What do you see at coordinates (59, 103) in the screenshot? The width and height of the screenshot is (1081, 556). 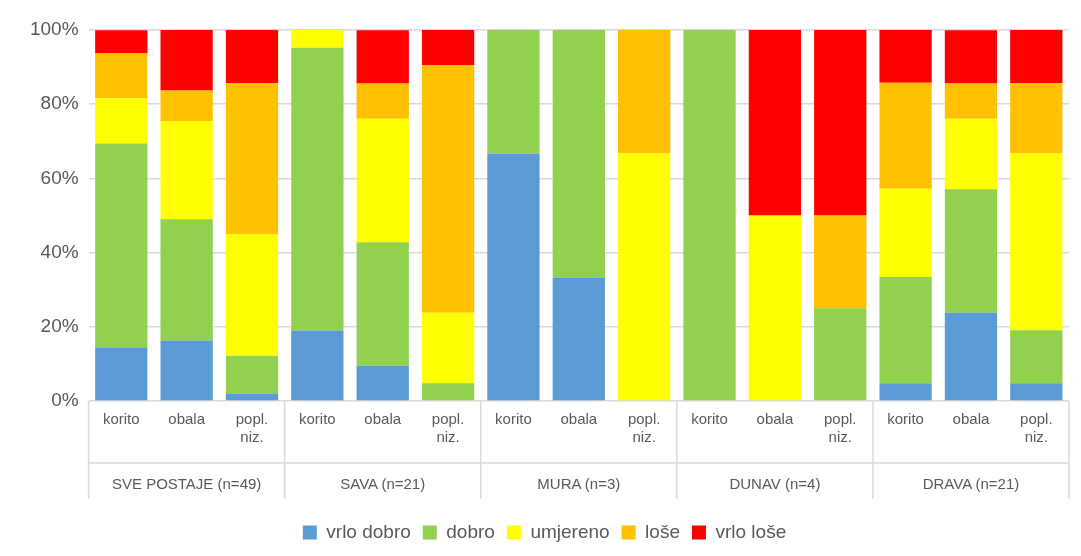 I see `y-tick-label: 80%` at bounding box center [59, 103].